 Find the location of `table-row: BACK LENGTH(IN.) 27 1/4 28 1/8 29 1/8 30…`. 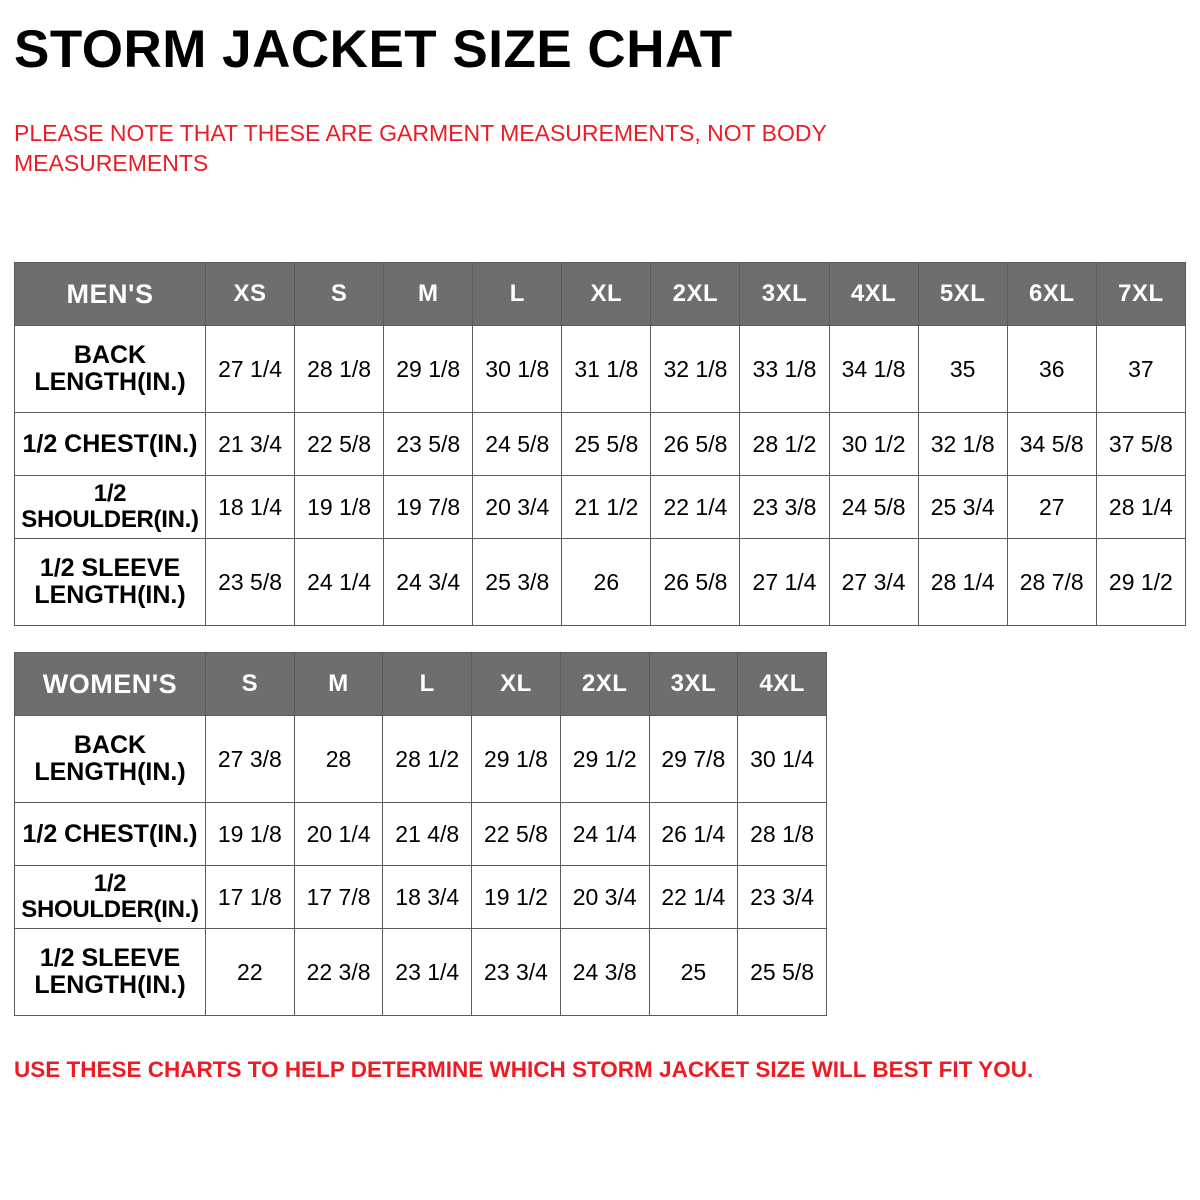

table-row: BACK LENGTH(IN.) 27 1/4 28 1/8 29 1/8 30… is located at coordinates (600, 369).